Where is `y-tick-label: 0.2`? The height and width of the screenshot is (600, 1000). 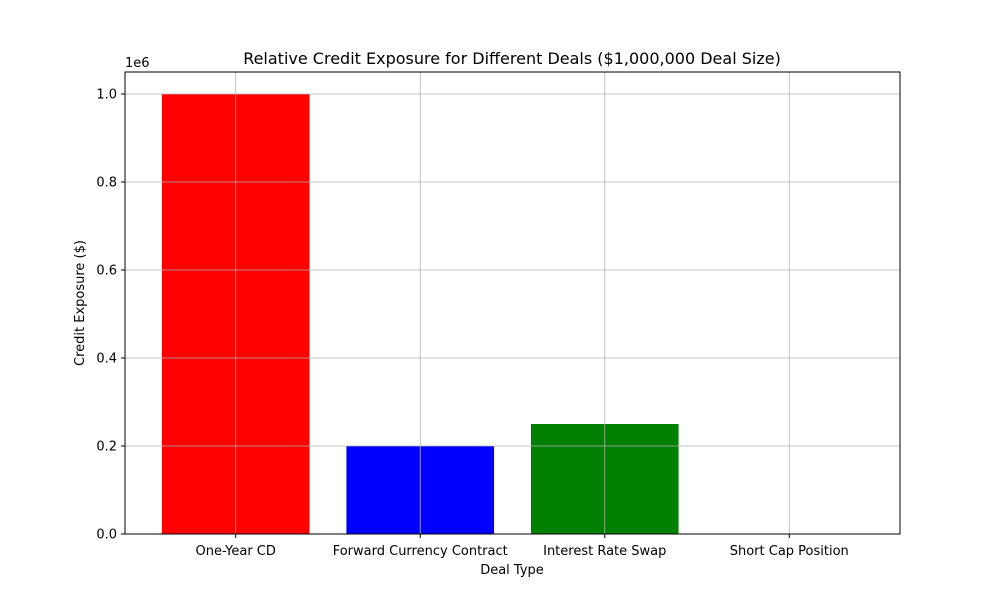 y-tick-label: 0.2 is located at coordinates (106, 447).